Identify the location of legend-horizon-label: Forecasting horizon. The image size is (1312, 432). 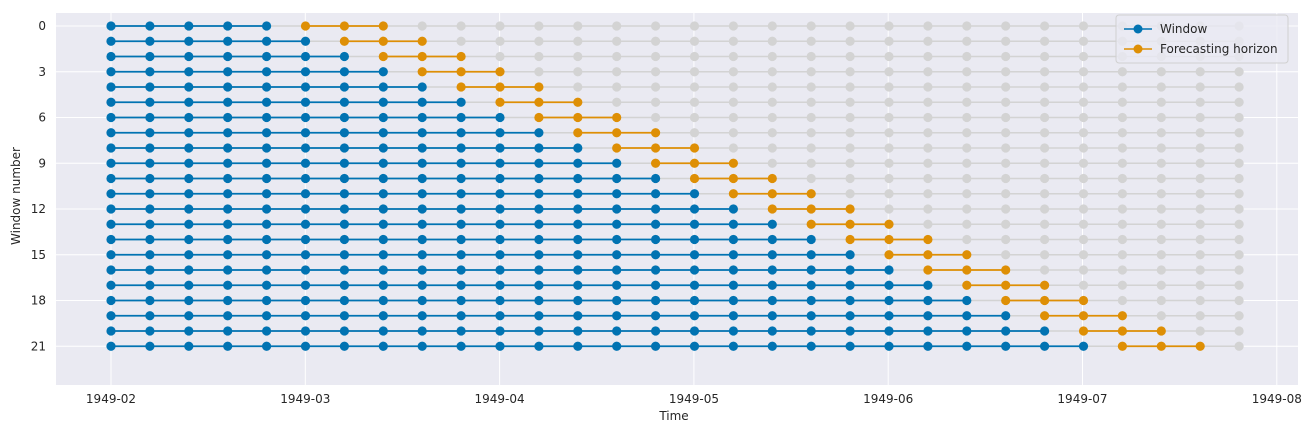
(1219, 49).